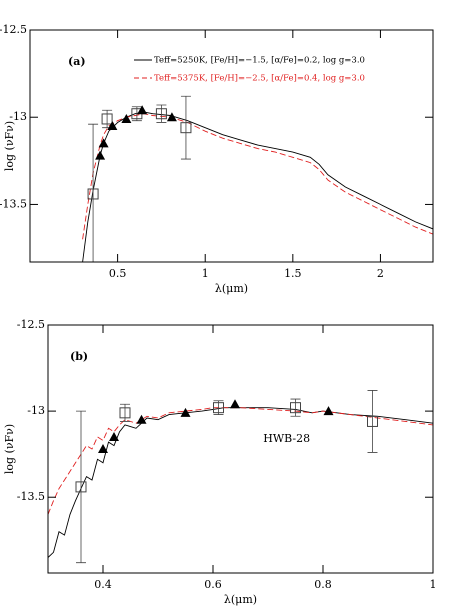 This screenshot has width=458, height=610. What do you see at coordinates (103, 584) in the screenshot?
I see `x-tick-label: 0.4` at bounding box center [103, 584].